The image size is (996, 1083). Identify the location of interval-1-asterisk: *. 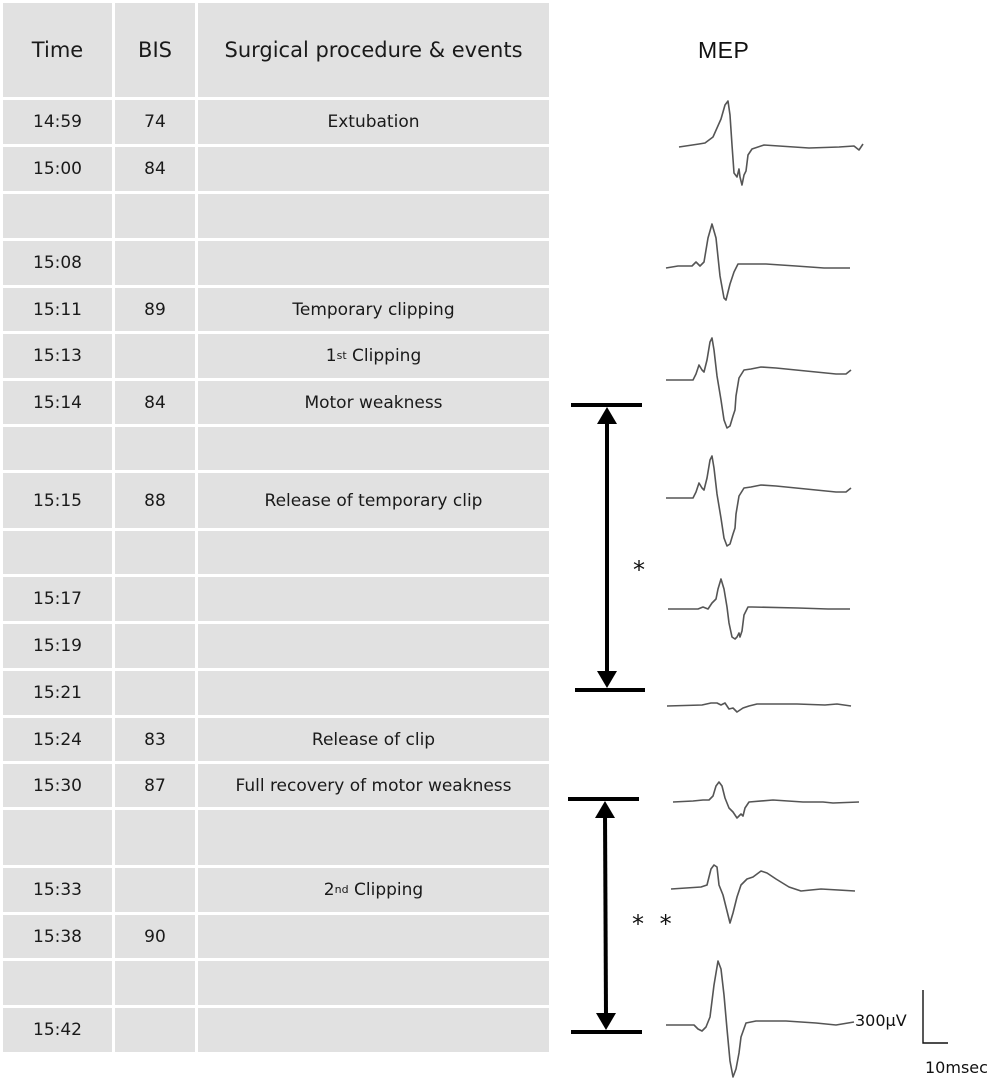
(639, 570).